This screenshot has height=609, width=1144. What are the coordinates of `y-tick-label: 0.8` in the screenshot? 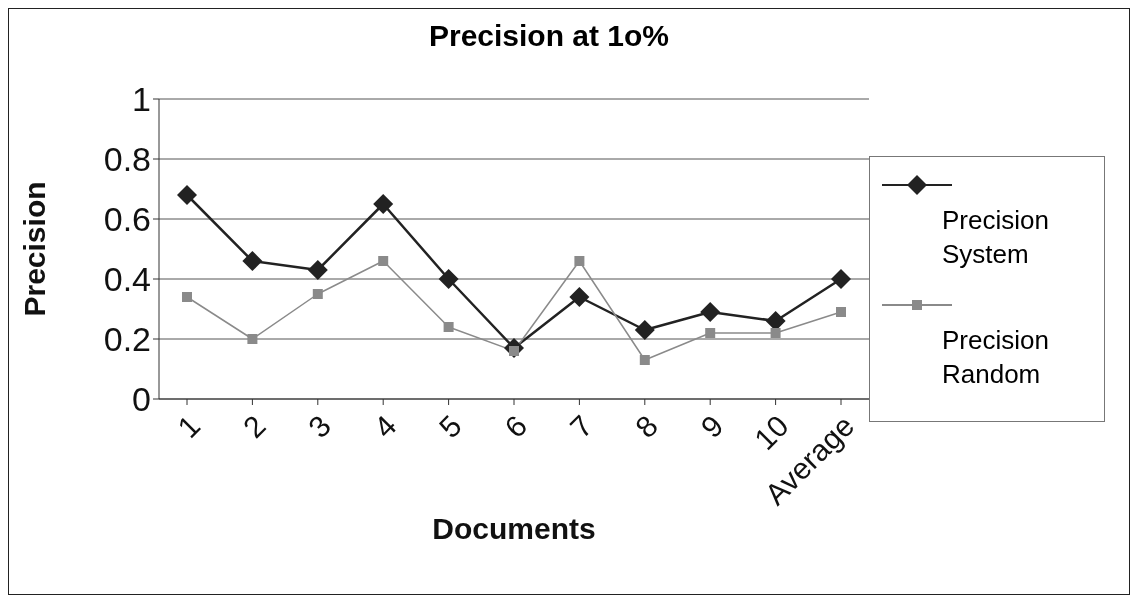 It's located at (127, 159).